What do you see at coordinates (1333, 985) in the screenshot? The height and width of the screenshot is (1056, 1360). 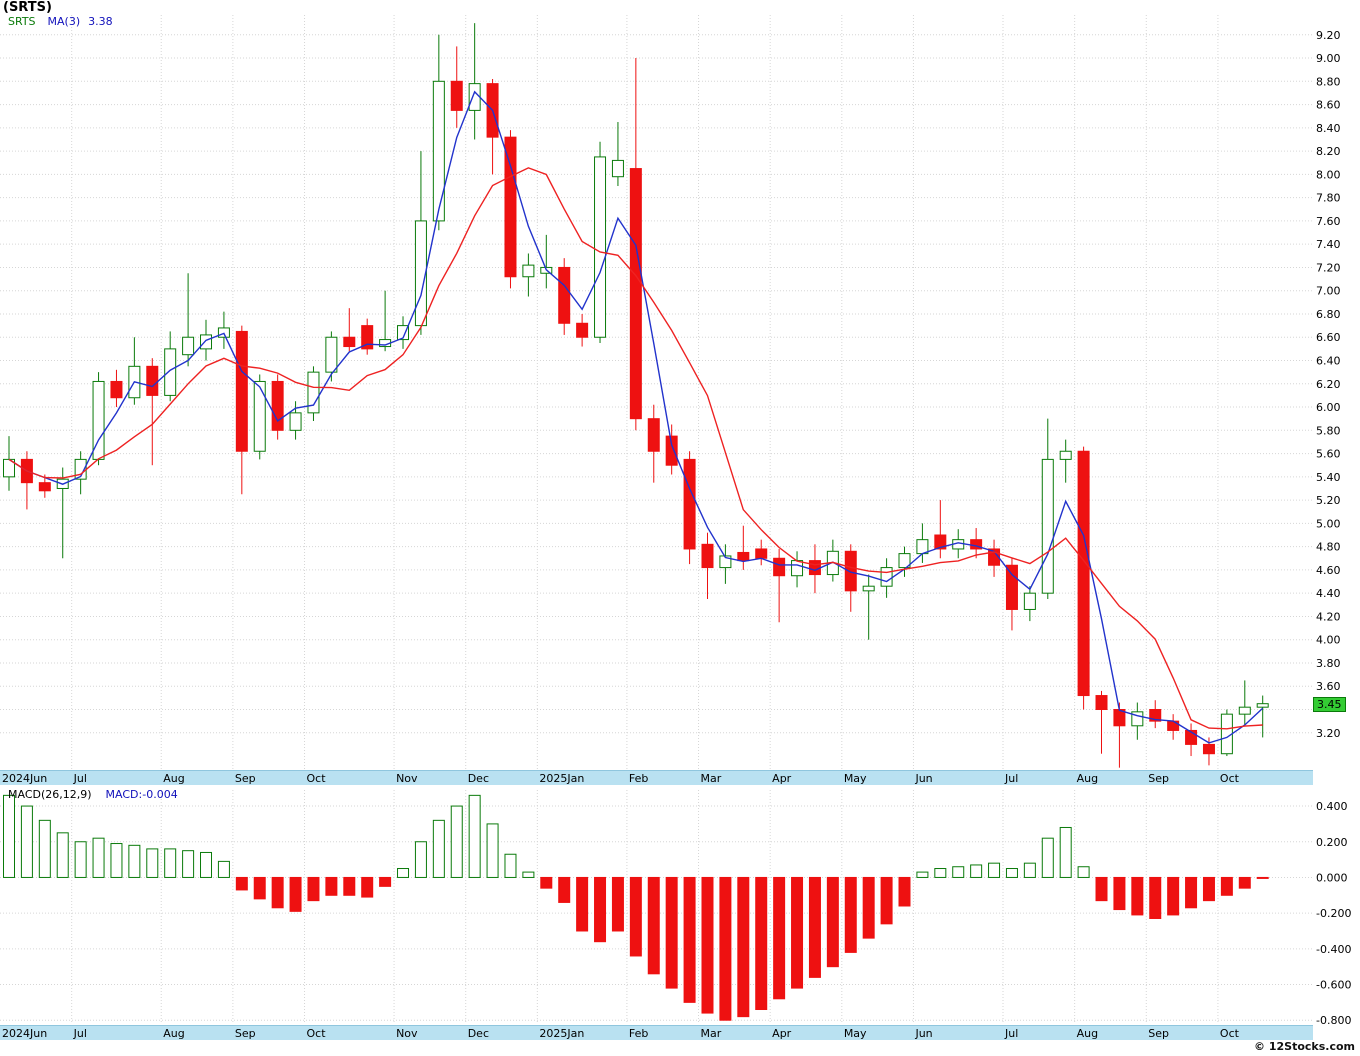 I see `macd-axis-label: -0.600` at bounding box center [1333, 985].